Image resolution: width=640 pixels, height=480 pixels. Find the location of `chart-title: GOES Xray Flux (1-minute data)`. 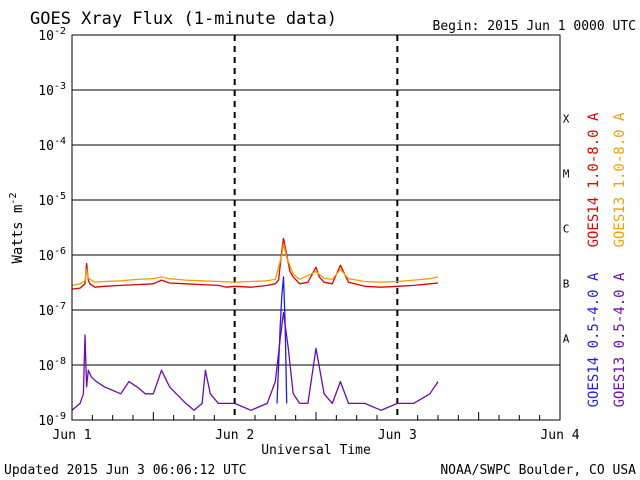

chart-title: GOES Xray Flux (1-minute data) is located at coordinates (183, 19).